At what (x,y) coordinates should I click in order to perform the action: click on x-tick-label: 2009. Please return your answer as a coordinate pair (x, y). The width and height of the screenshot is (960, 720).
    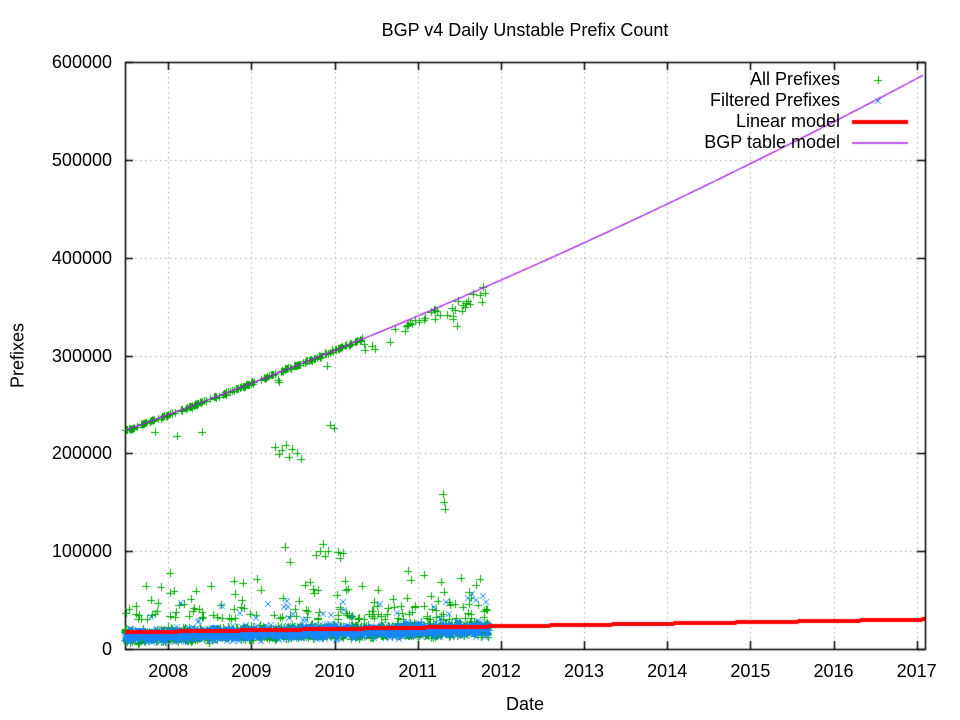
    Looking at the image, I should click on (251, 671).